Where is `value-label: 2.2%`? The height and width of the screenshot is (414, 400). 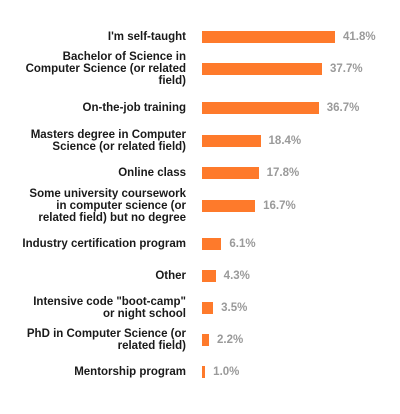
value-label: 2.2% is located at coordinates (230, 340).